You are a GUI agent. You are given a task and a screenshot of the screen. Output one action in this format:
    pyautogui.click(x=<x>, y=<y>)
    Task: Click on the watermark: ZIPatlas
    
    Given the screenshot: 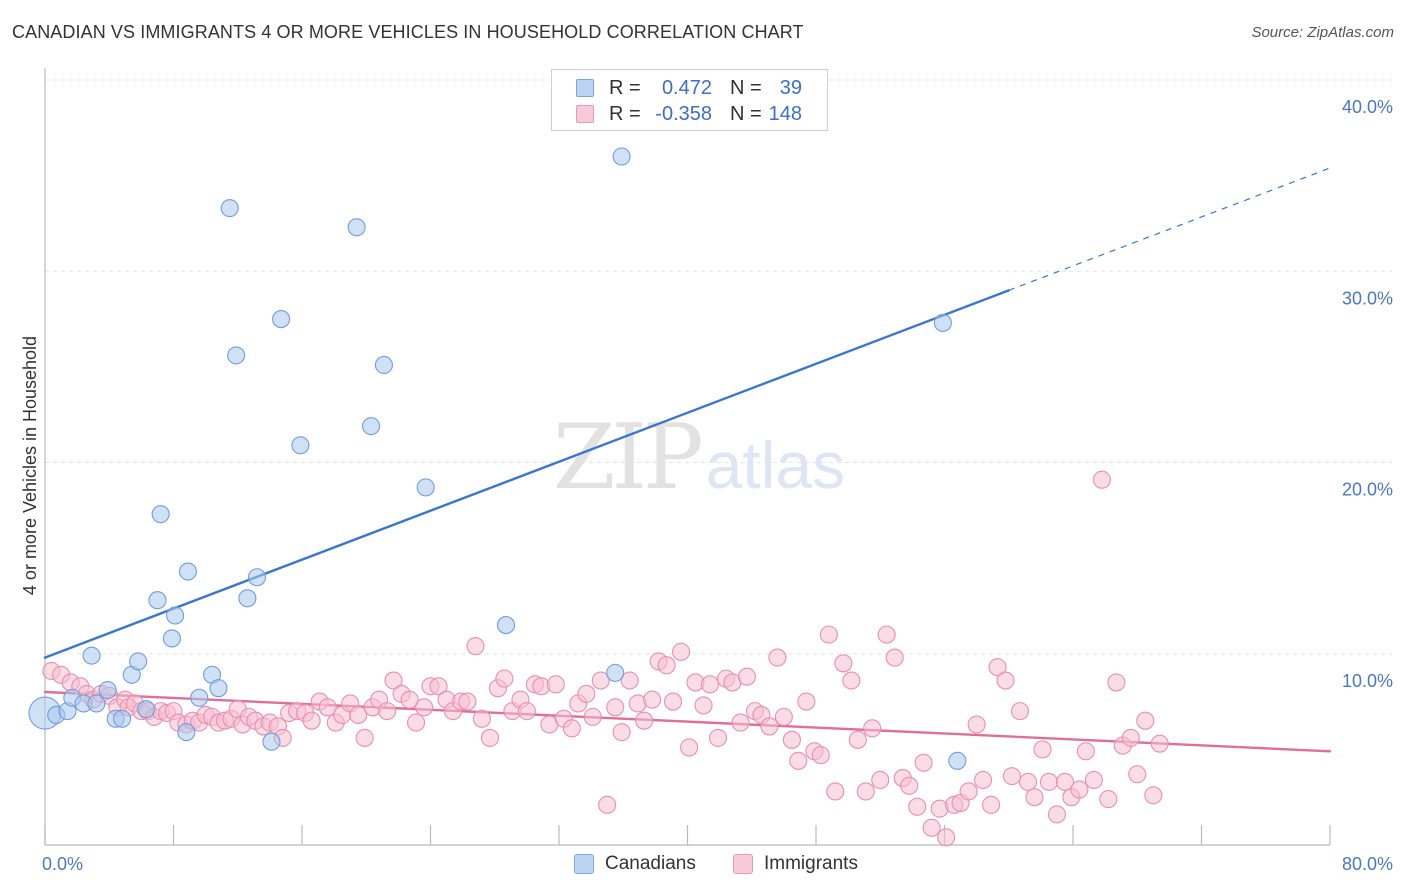 What is the action you would take?
    pyautogui.click(x=699, y=457)
    